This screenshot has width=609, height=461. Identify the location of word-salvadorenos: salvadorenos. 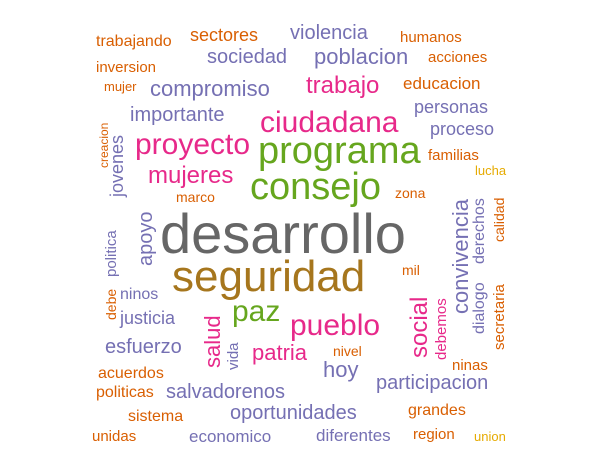
(225, 392).